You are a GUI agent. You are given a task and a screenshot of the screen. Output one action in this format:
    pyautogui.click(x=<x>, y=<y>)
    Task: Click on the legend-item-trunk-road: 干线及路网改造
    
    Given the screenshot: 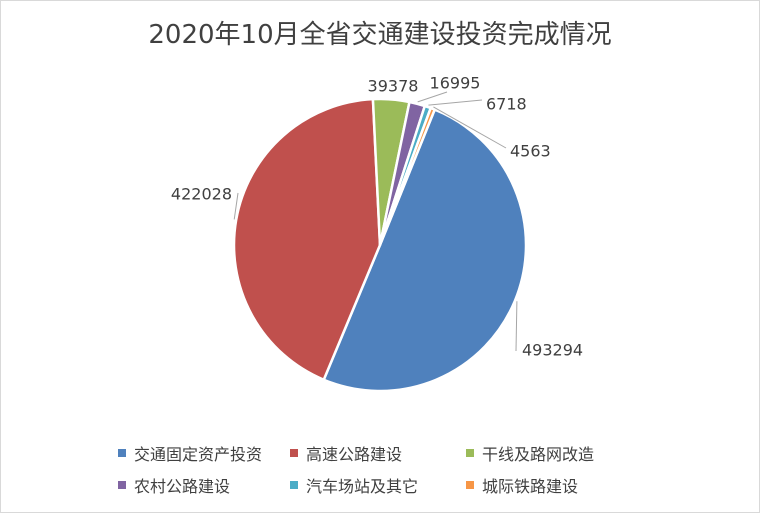 What is the action you would take?
    pyautogui.click(x=561, y=453)
    